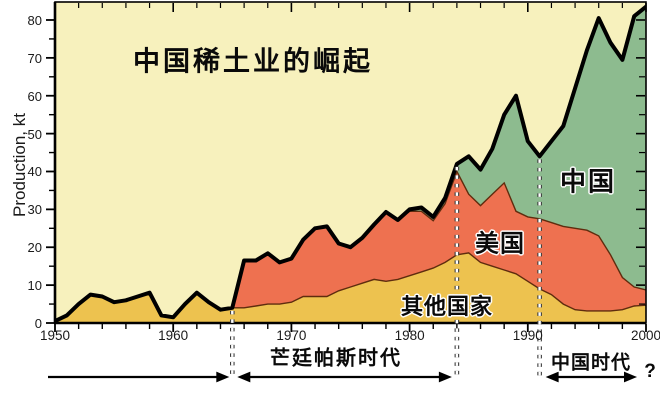  What do you see at coordinates (336, 358) in the screenshot?
I see `era-label-mountain-pass: 芒廷帕斯时代` at bounding box center [336, 358].